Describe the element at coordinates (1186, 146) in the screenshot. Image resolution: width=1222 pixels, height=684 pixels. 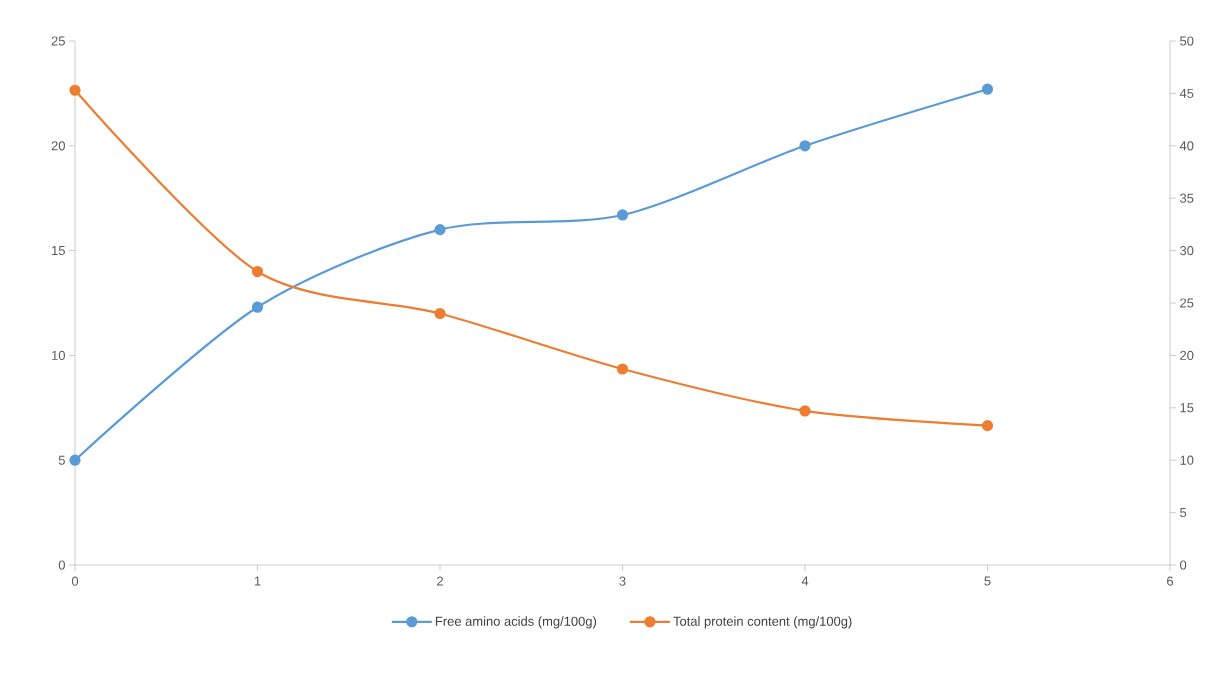
I see `y2-tick-label: 40` at that location.